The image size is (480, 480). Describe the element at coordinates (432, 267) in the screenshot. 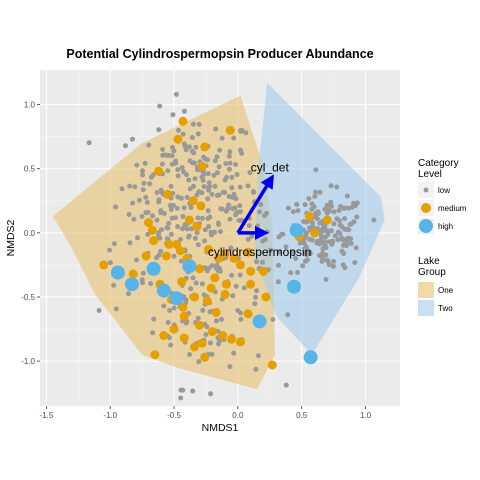

I see `legend-lake-title: Lake Group` at that location.